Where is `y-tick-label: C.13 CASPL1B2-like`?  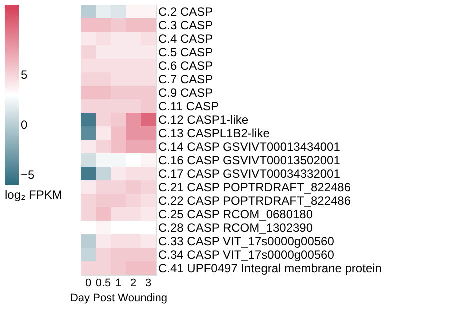 y-tick-label: C.13 CASPL1B2-like is located at coordinates (214, 133).